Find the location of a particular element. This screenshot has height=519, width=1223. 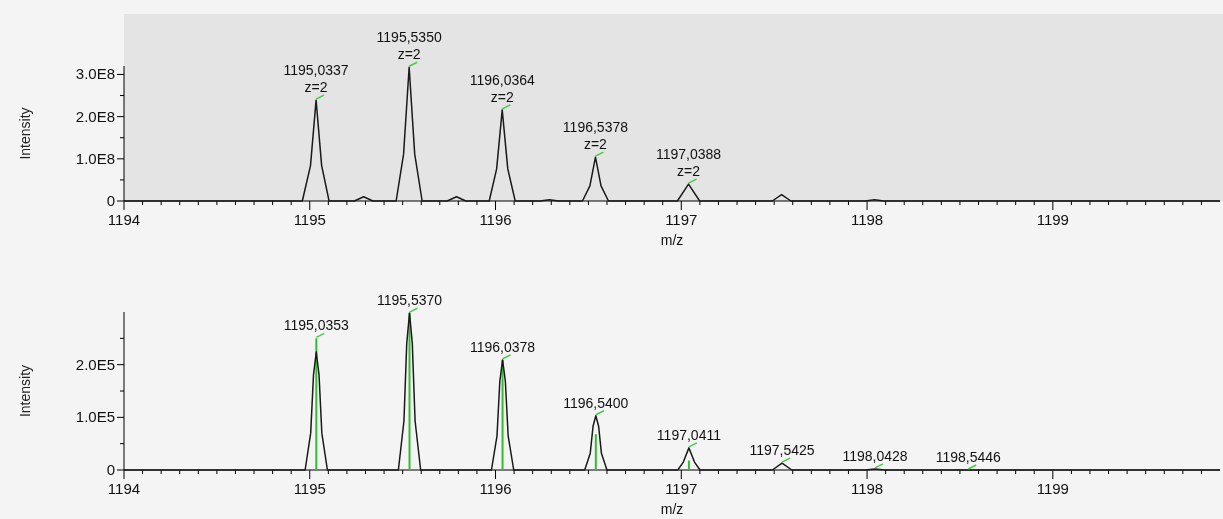

annotation: 1196,5400 is located at coordinates (596, 402).